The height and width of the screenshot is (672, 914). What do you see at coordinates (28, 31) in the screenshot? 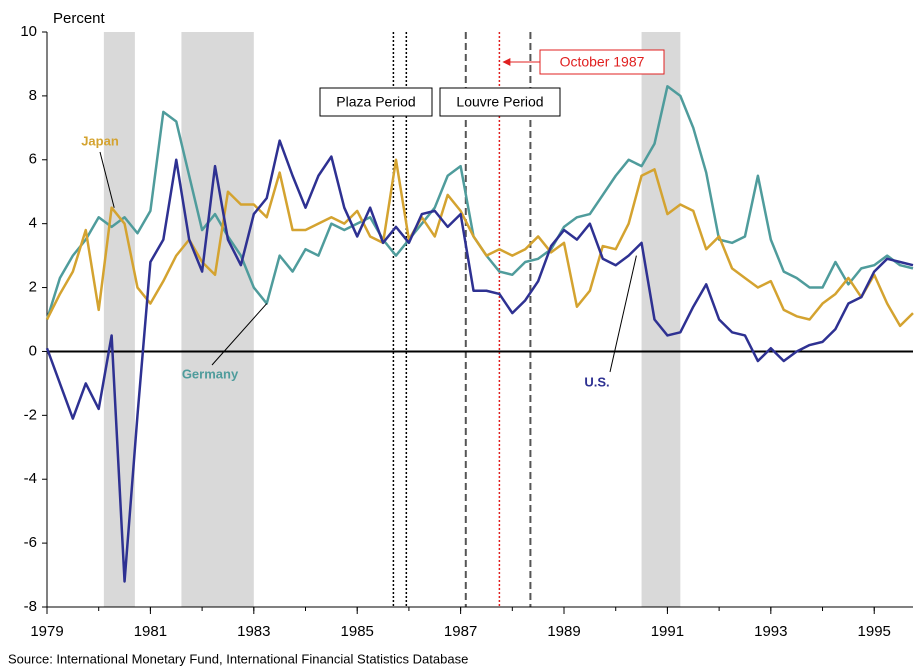
I see `y-tick-label: 10` at bounding box center [28, 31].